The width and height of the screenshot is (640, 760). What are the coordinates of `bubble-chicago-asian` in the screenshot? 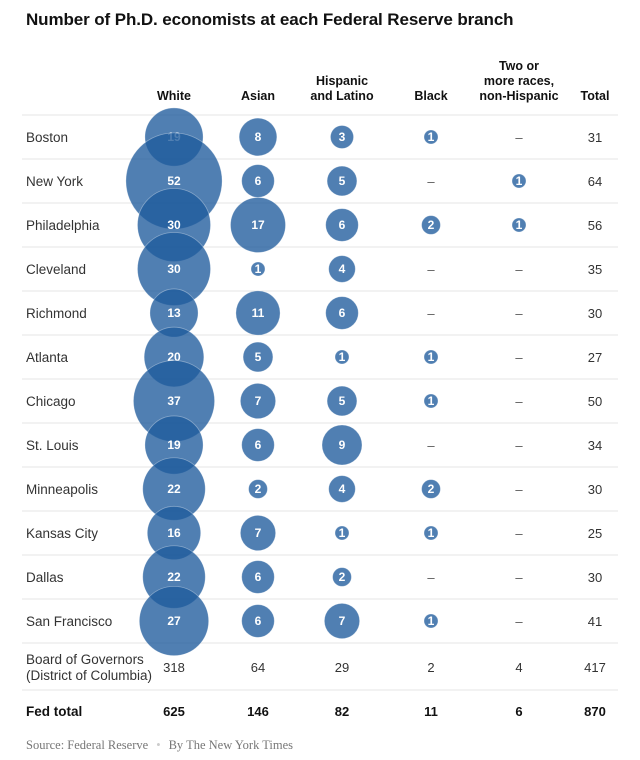 It's located at (258, 401).